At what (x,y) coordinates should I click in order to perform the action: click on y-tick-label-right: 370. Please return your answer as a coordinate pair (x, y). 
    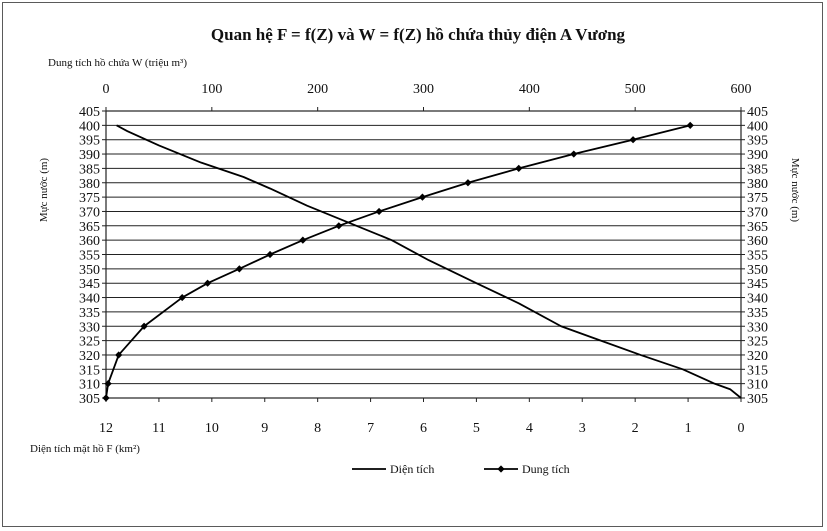
    Looking at the image, I should click on (757, 212).